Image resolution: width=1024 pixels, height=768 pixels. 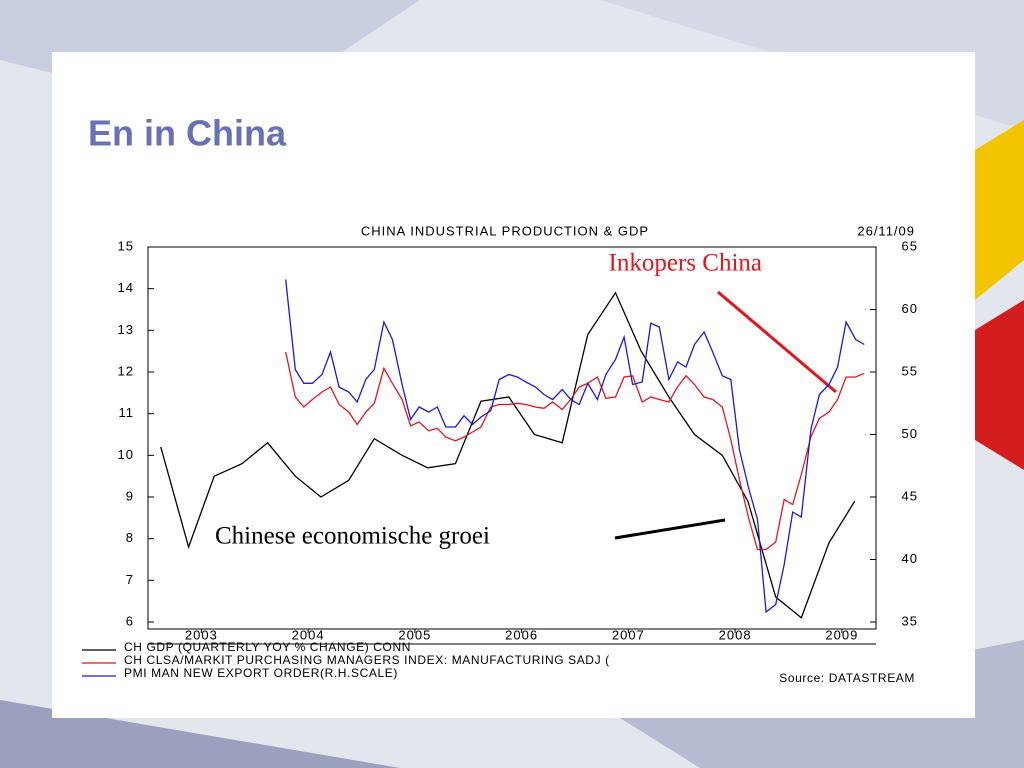 What do you see at coordinates (130, 579) in the screenshot?
I see `y-tick-label: 7` at bounding box center [130, 579].